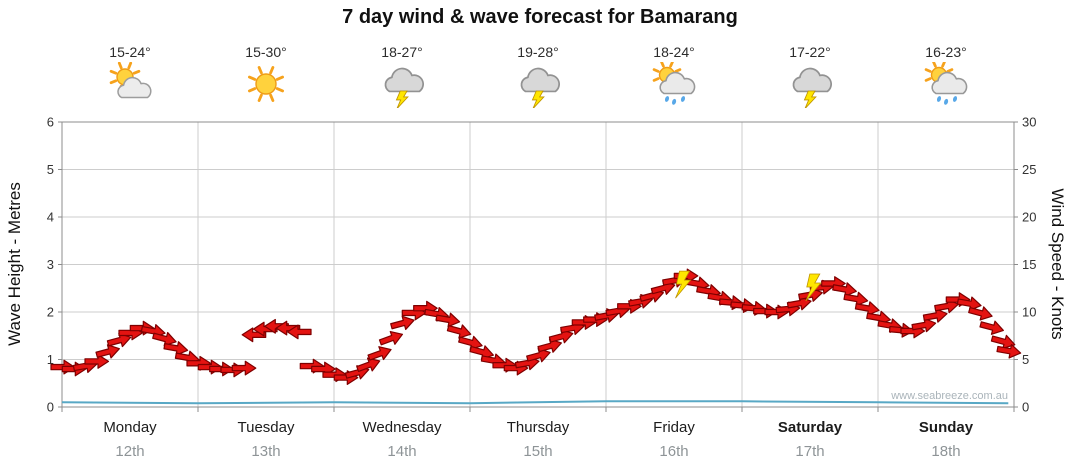 The image size is (1080, 475). Describe the element at coordinates (402, 451) in the screenshot. I see `day-date-label: 14th` at that location.